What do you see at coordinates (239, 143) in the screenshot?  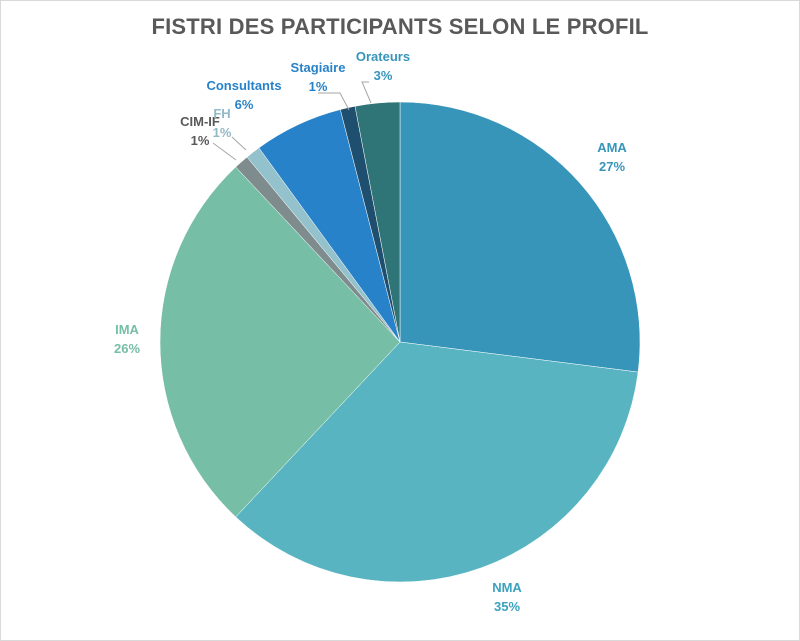 I see `leader-line-fh` at bounding box center [239, 143].